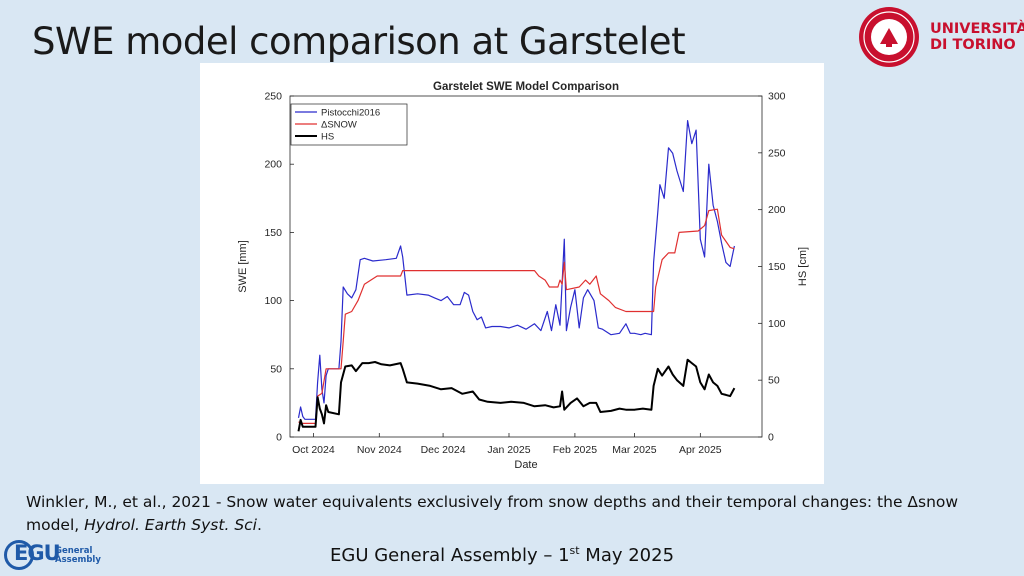 Image resolution: width=1024 pixels, height=576 pixels. Describe the element at coordinates (525, 465) in the screenshot. I see `x-axis-label: Date` at that location.